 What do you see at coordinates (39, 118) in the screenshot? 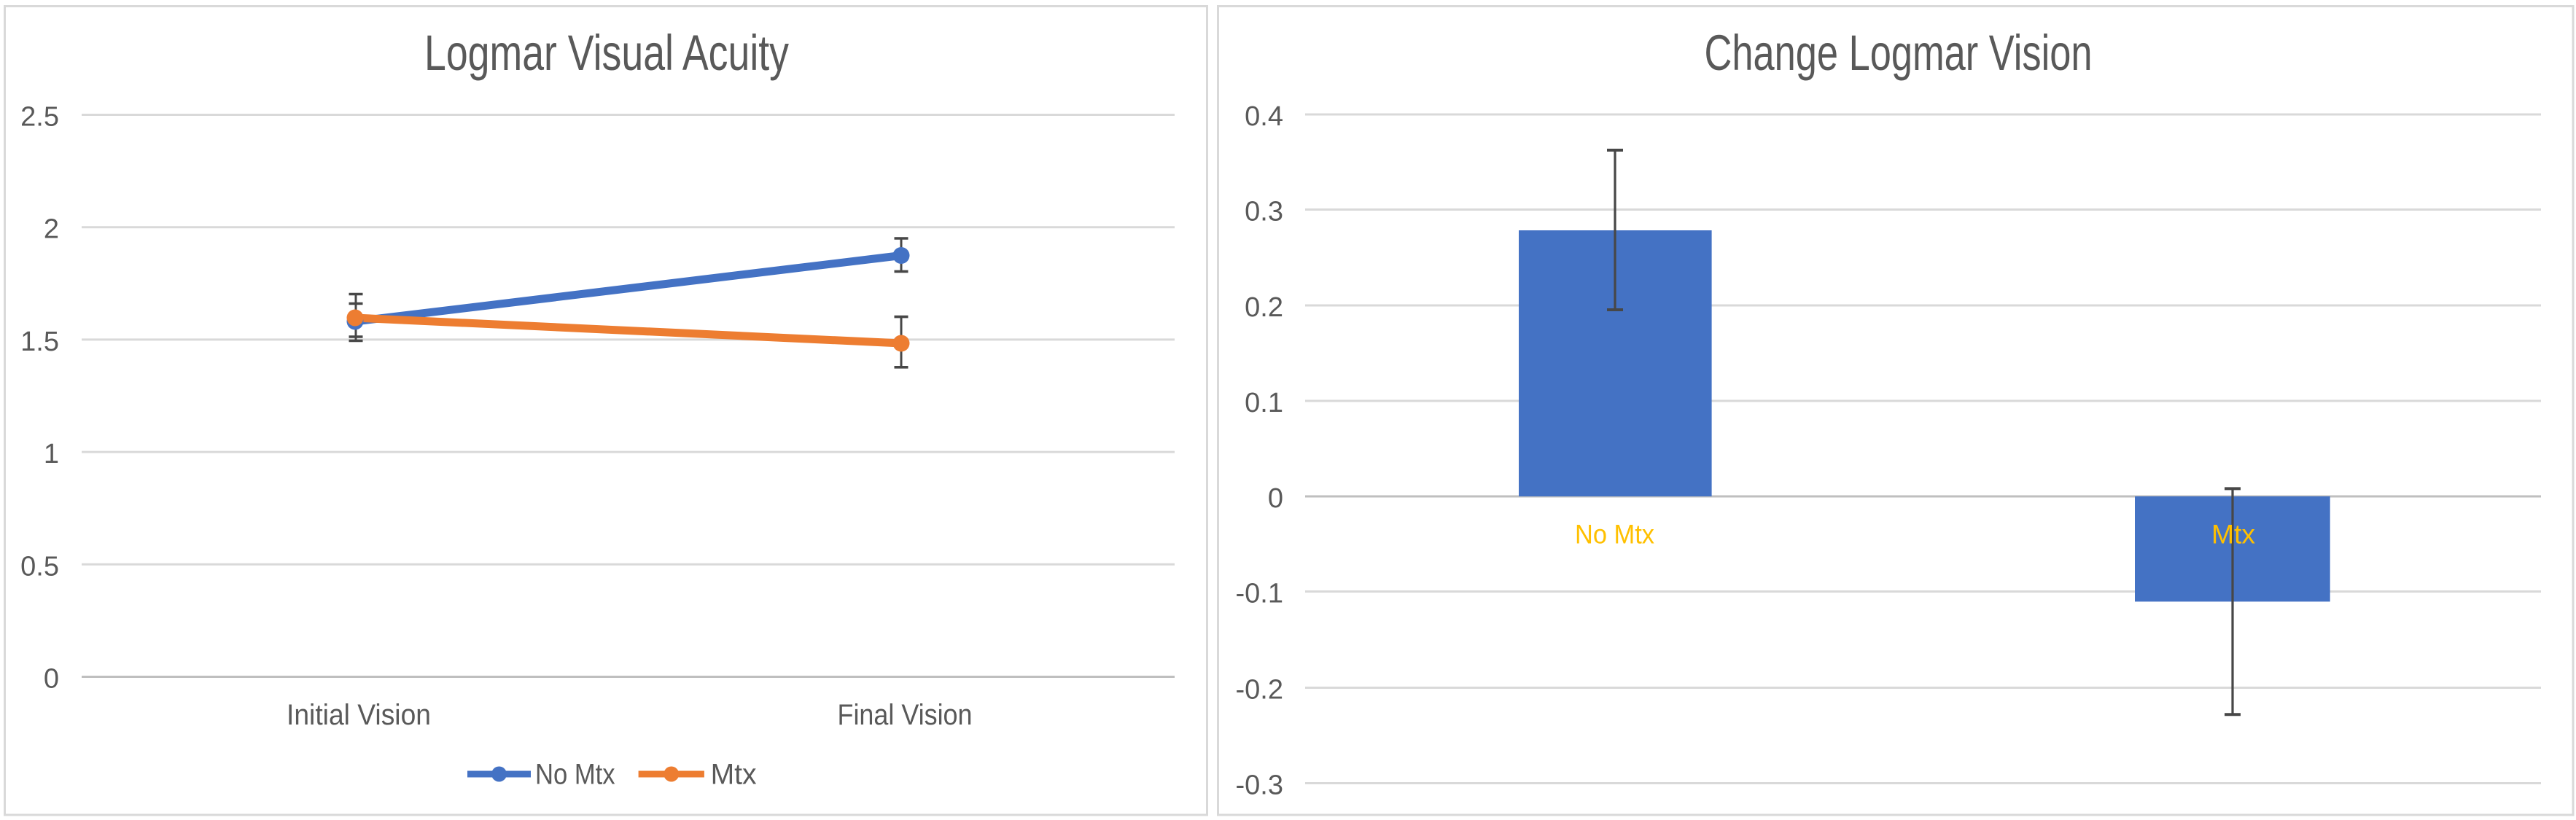
I see `svg-text: 2.5` at bounding box center [39, 118].